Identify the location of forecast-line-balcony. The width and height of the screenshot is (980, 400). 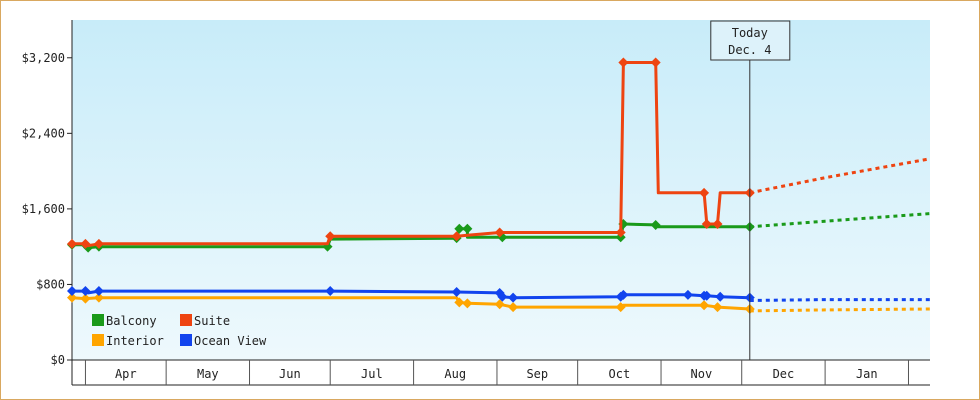
(840, 220).